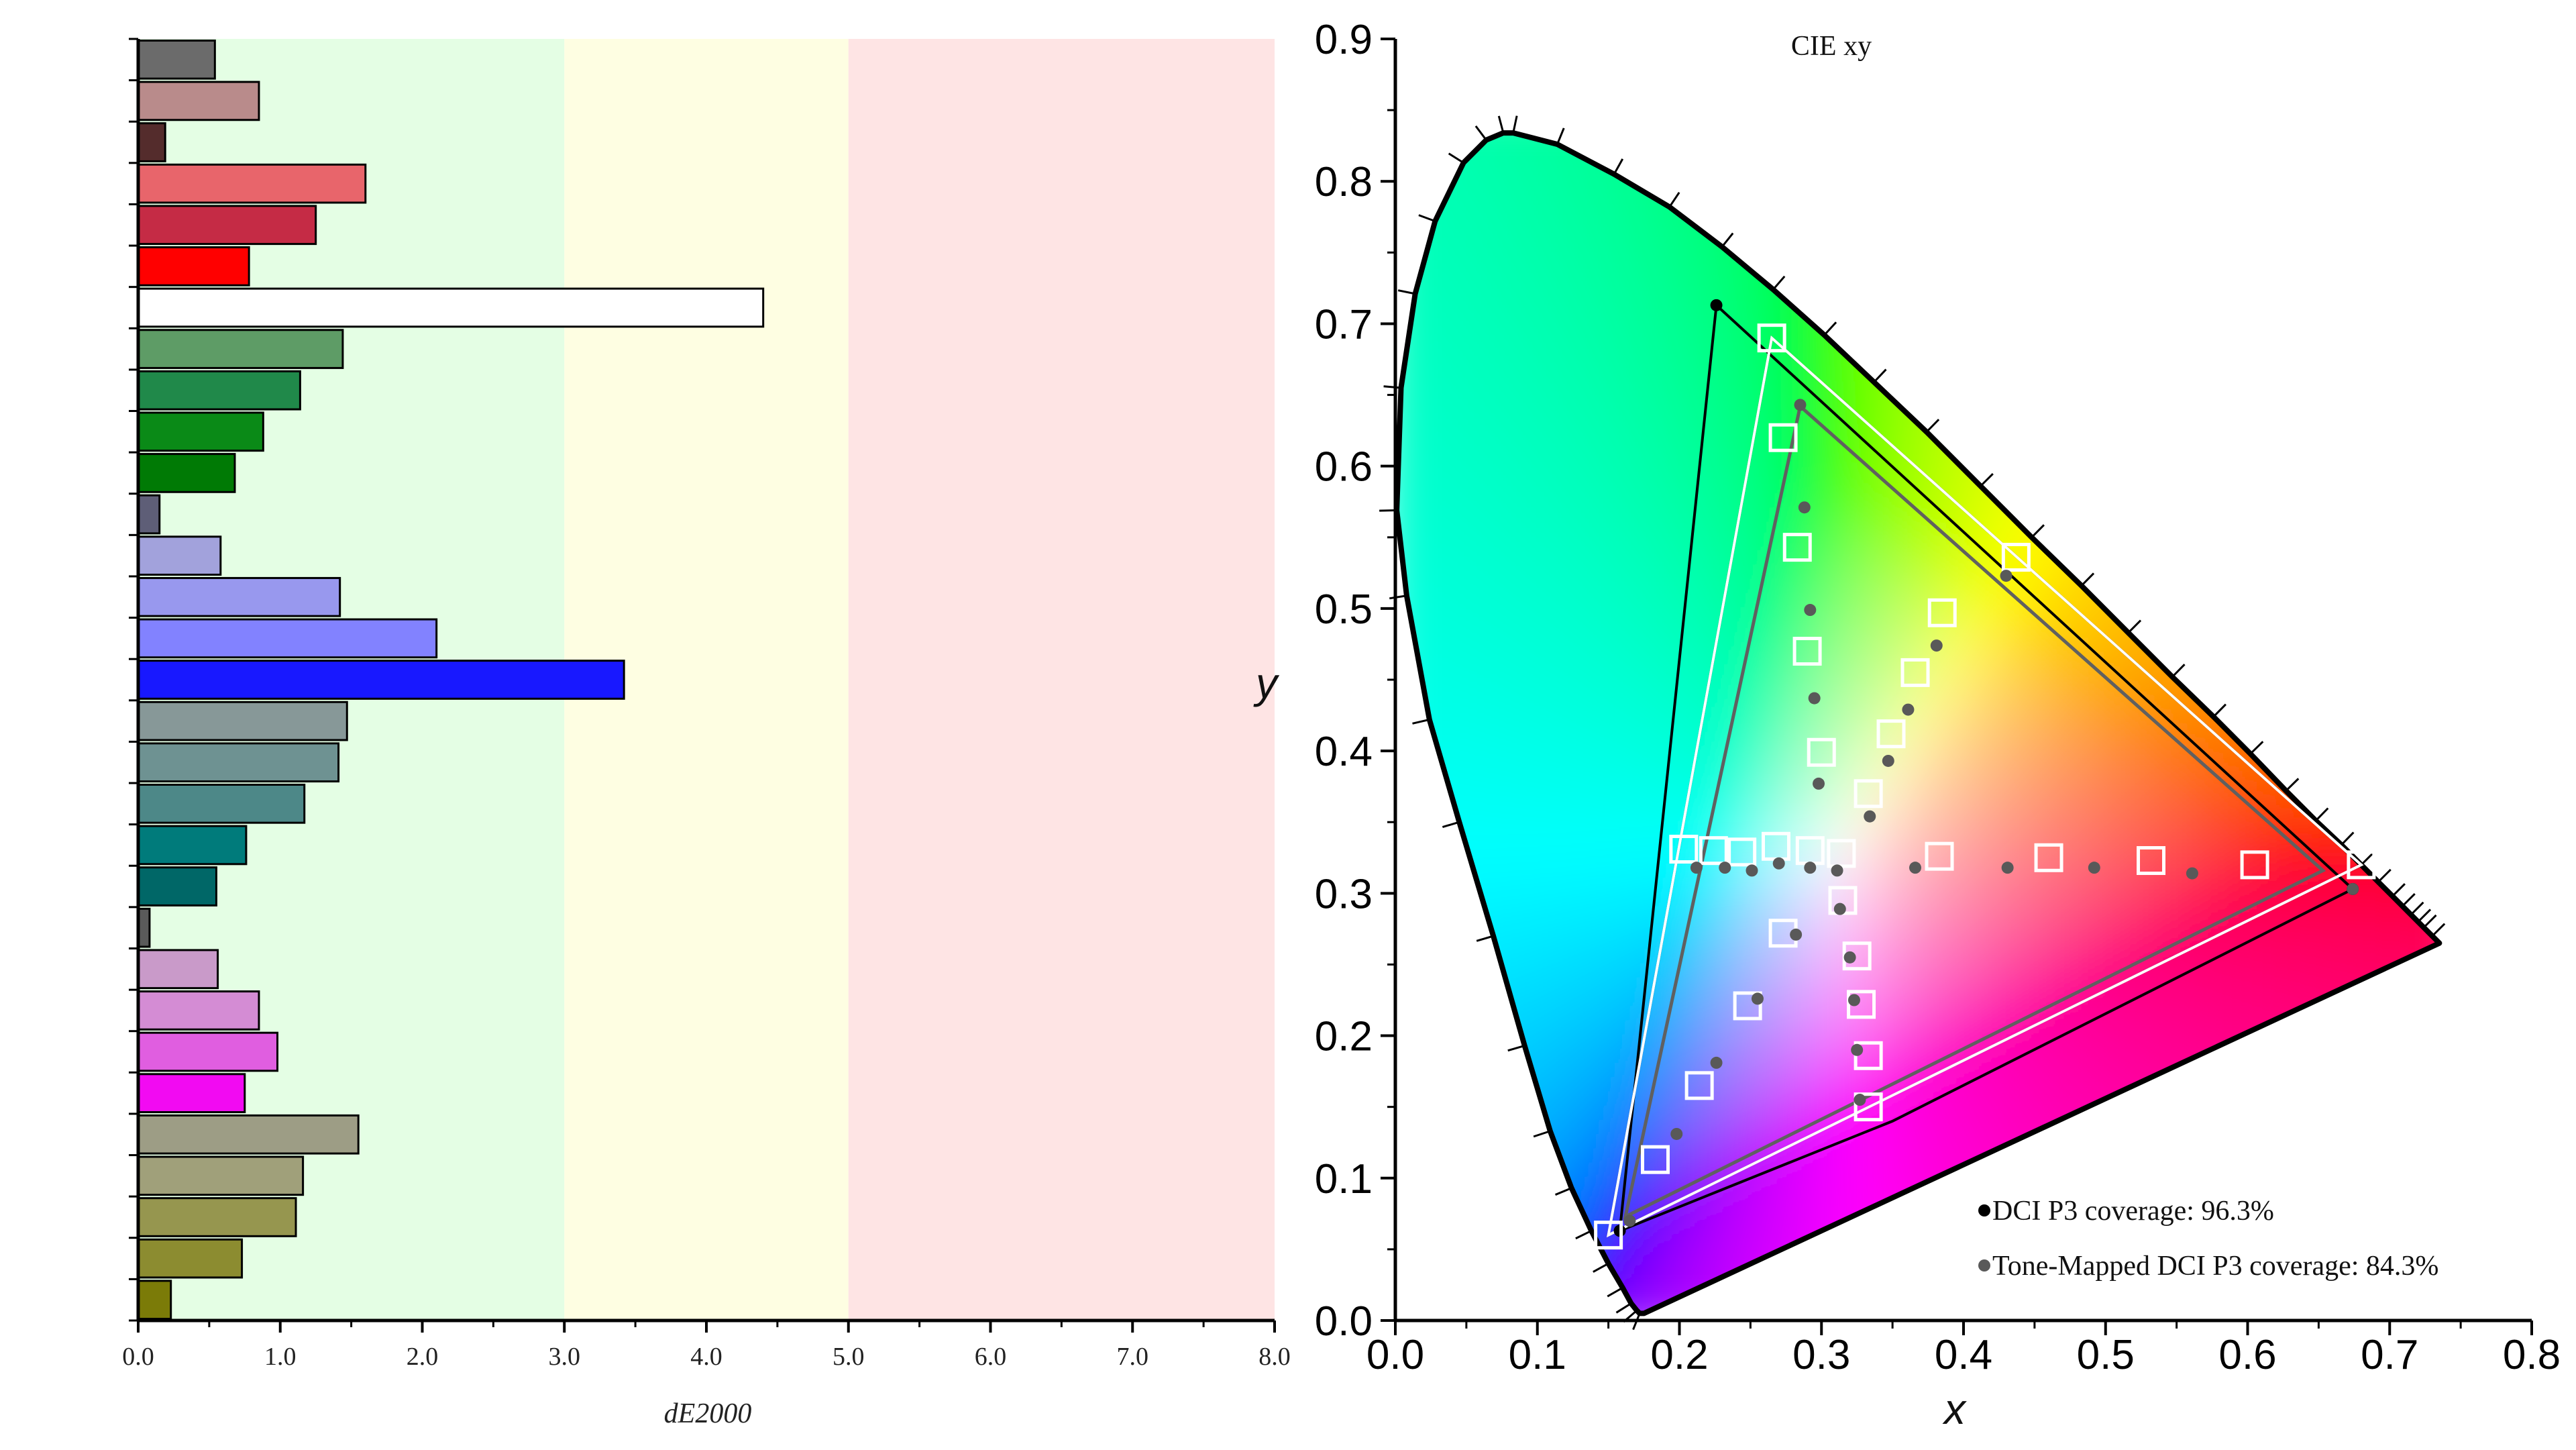 This screenshot has height=1450, width=2576. Describe the element at coordinates (138, 1357) in the screenshot. I see `bar-x-tick-label: 0.0` at that location.